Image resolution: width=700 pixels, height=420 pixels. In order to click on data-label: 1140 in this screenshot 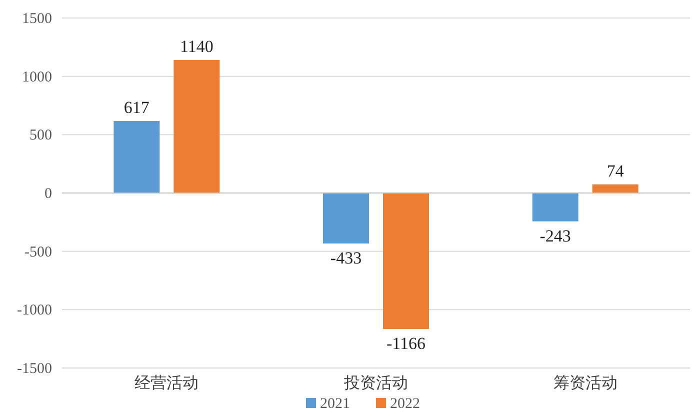, I will do `click(197, 46)`.